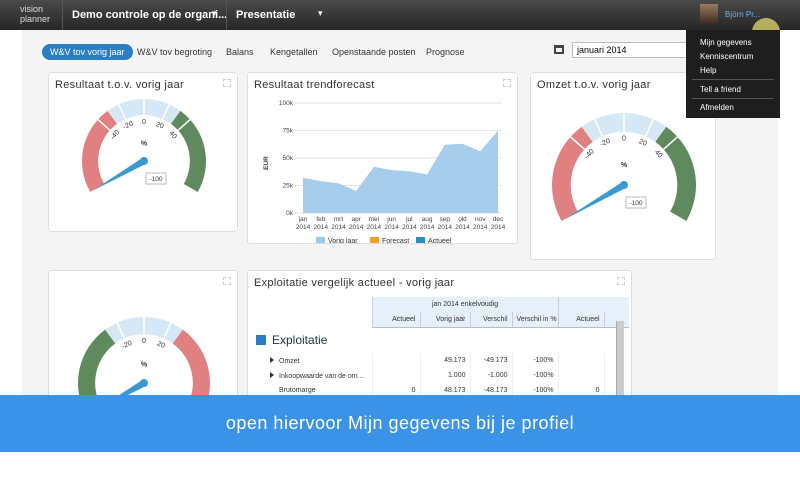 This screenshot has height=500, width=800. I want to click on x-tick-label: jul 2014, so click(409, 223).